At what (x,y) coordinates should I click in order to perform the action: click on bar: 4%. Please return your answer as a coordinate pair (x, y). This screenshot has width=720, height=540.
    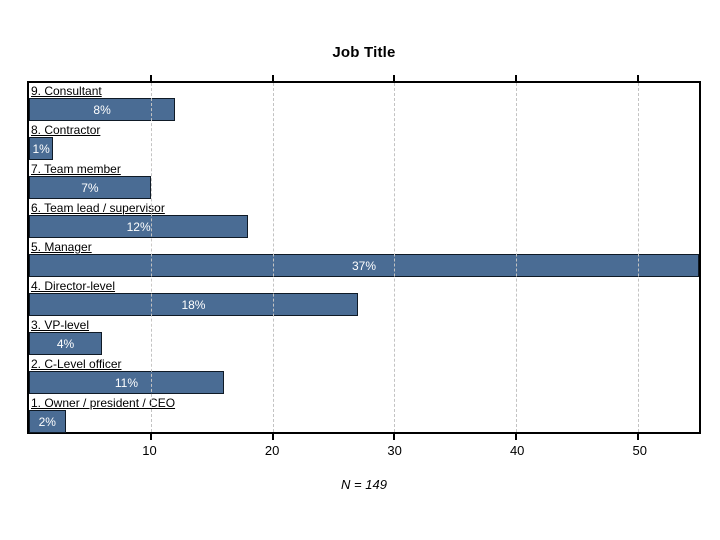
    Looking at the image, I should click on (66, 343).